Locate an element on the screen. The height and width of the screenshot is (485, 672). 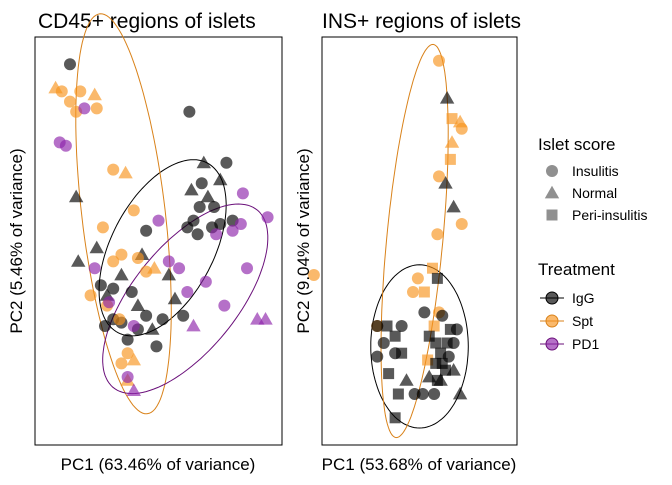
legend-shape-circle-icon is located at coordinates (552, 171).